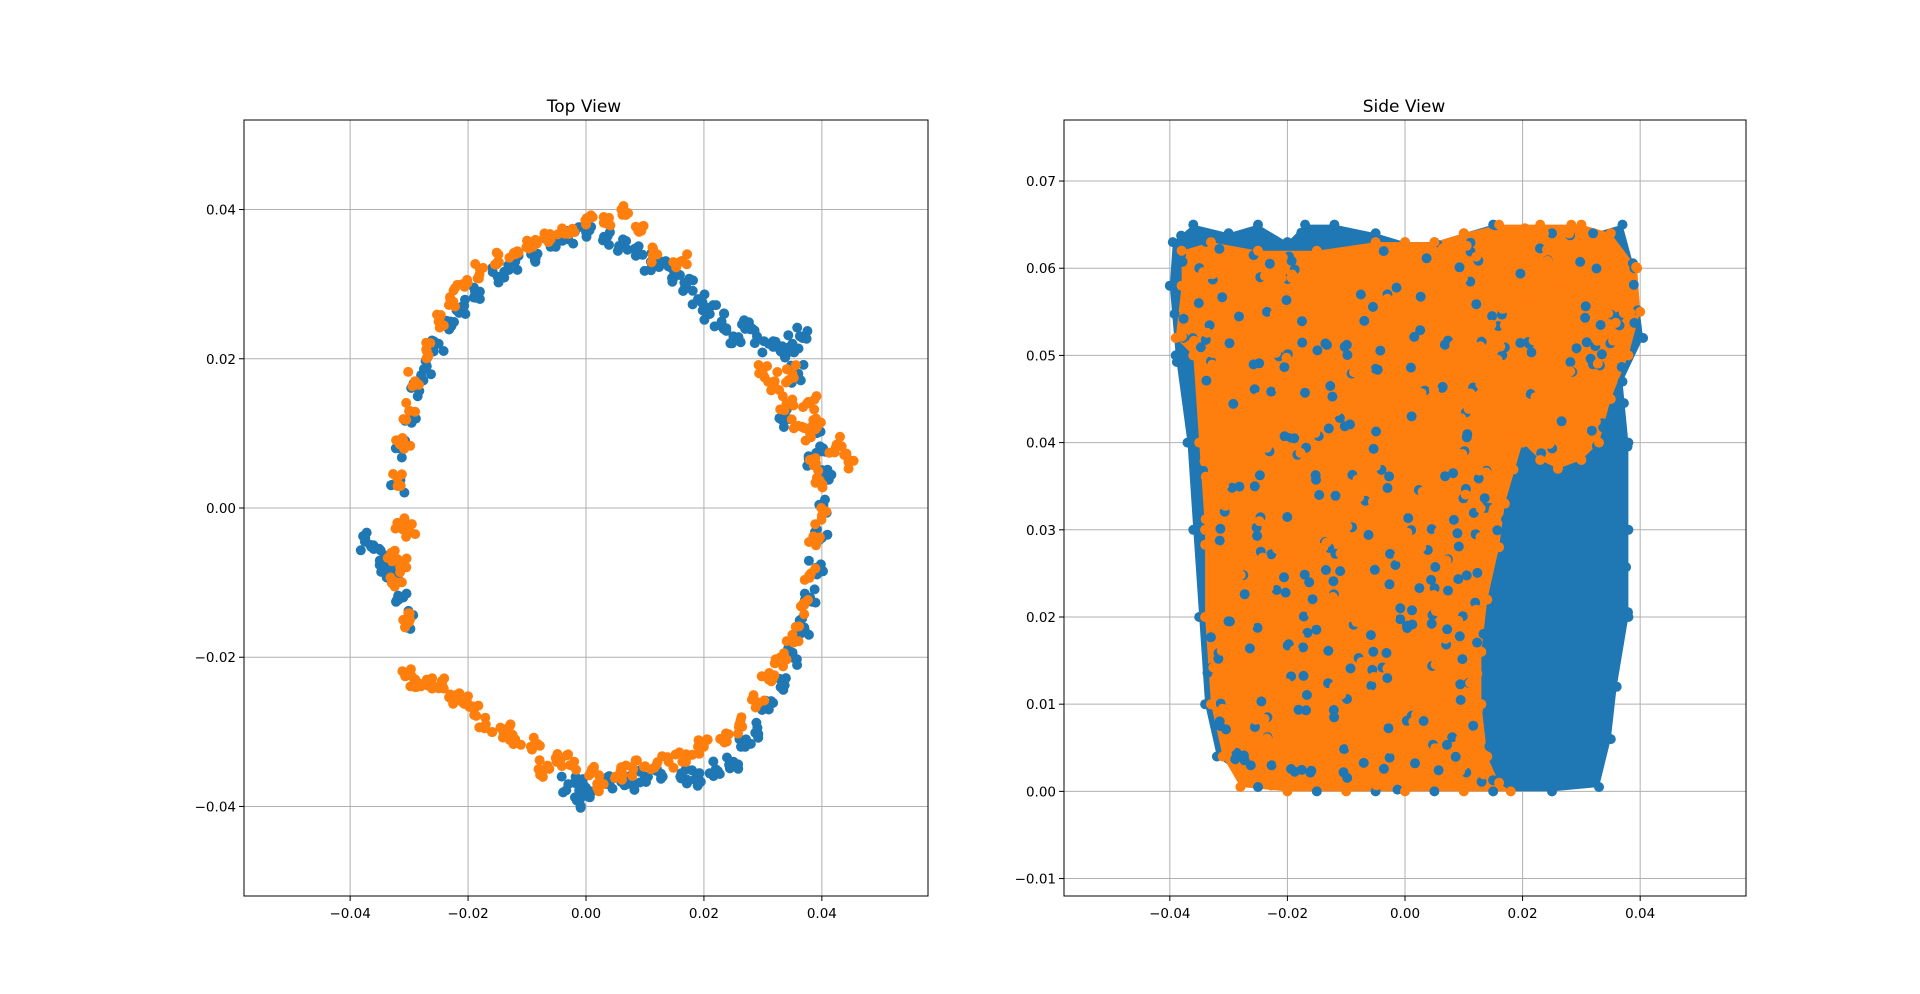 This screenshot has height=994, width=1920. I want to click on side-view-x-ticks: −0.04 −0.02 0.00 0.02 0.04, so click(1402, 909).